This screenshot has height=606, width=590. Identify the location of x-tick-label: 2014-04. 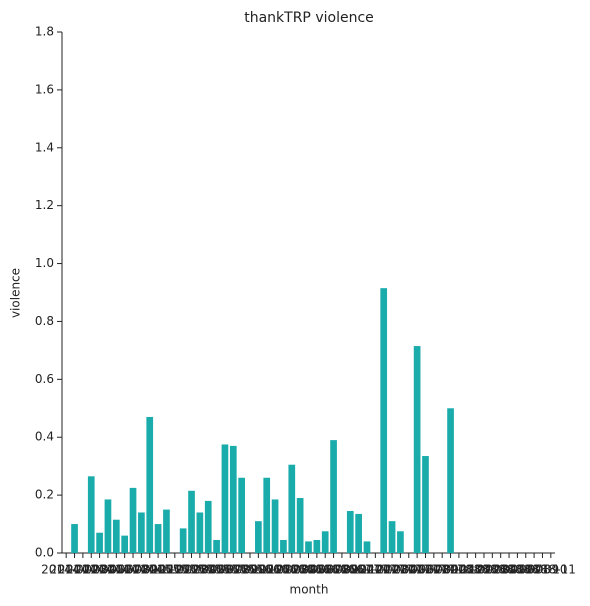
(91, 570).